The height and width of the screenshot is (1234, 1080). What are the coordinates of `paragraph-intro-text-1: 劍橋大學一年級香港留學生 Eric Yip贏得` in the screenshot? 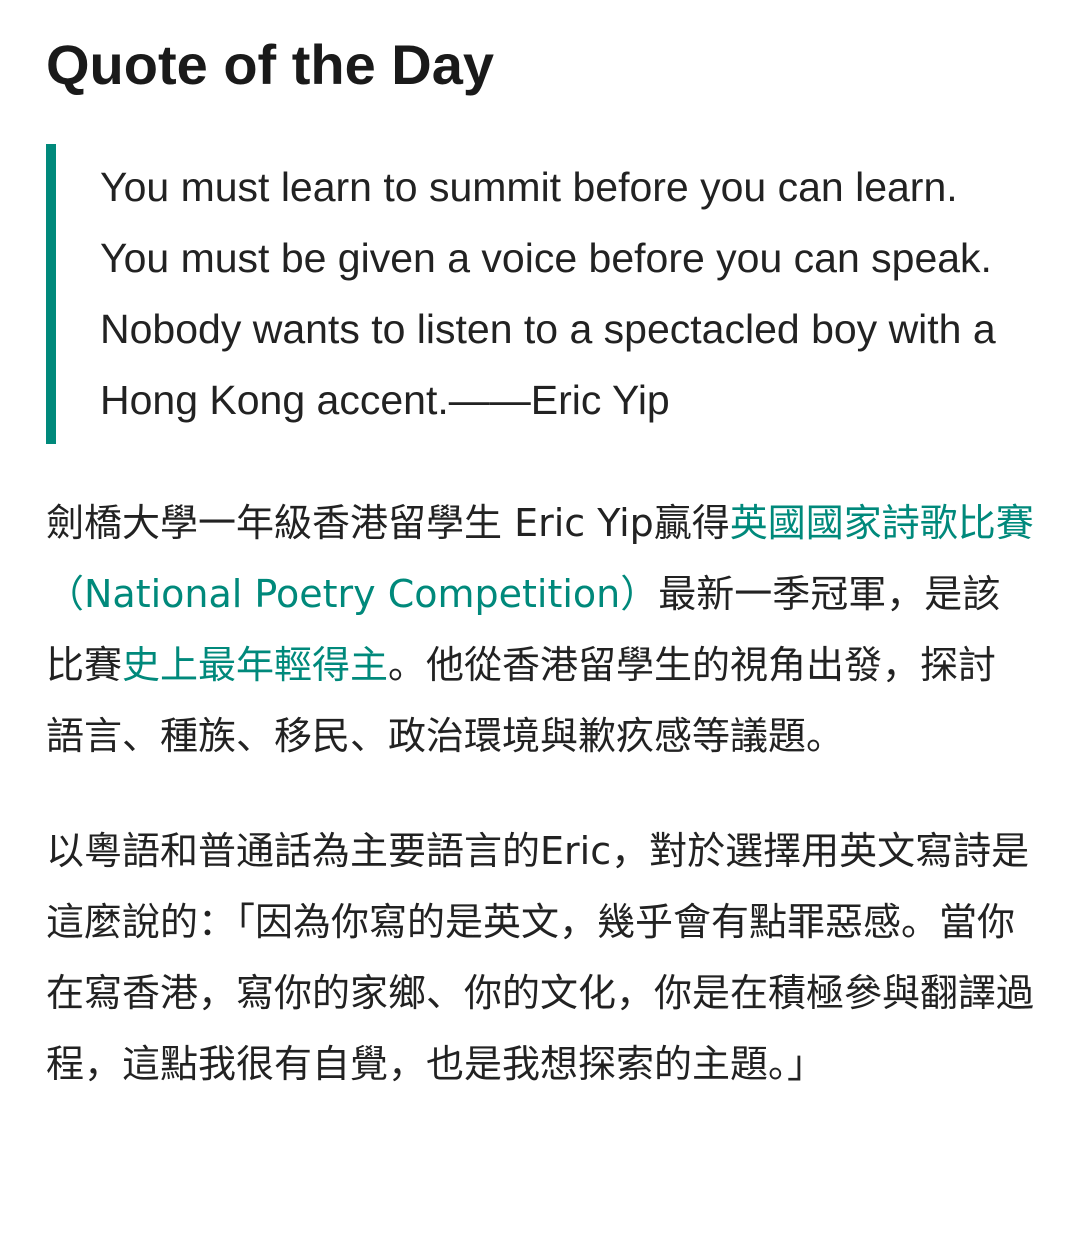 It's located at (388, 523).